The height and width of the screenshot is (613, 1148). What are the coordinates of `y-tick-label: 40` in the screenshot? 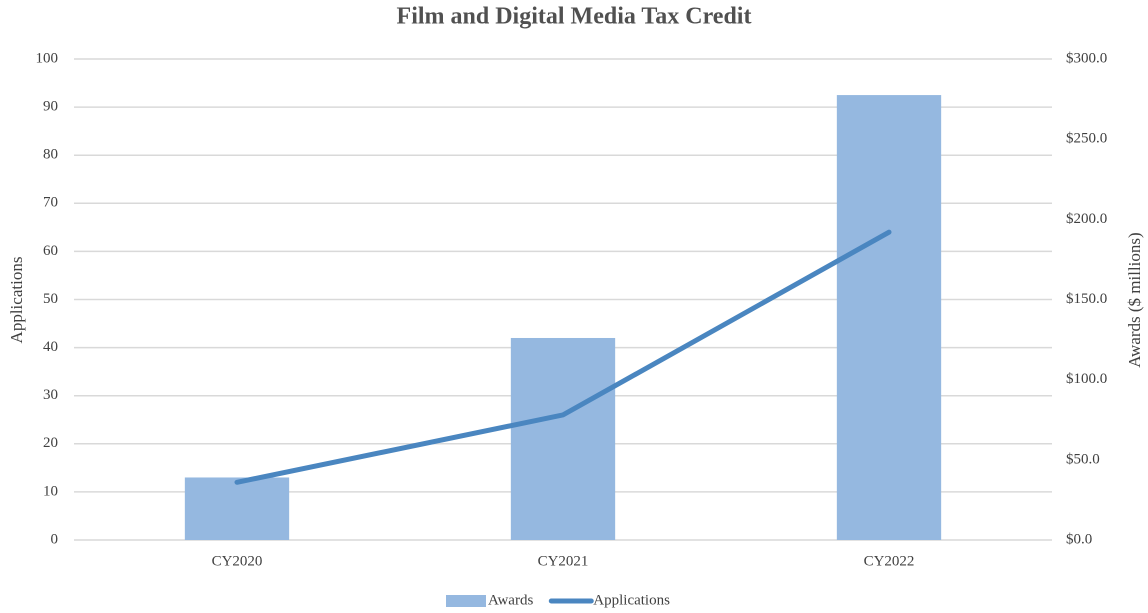 It's located at (50, 347).